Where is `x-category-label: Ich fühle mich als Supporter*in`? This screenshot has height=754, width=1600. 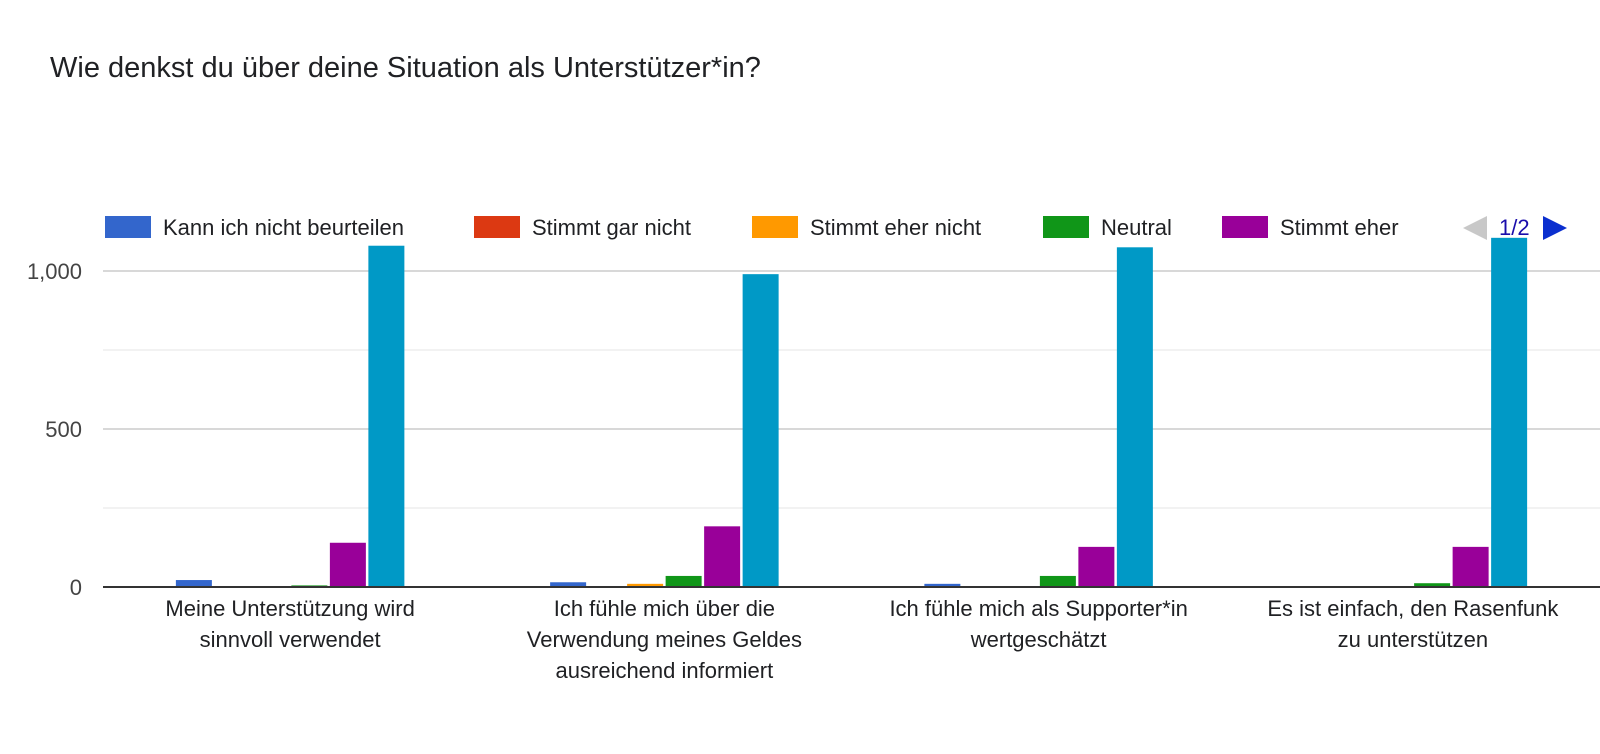 x-category-label: Ich fühle mich als Supporter*in is located at coordinates (1038, 608).